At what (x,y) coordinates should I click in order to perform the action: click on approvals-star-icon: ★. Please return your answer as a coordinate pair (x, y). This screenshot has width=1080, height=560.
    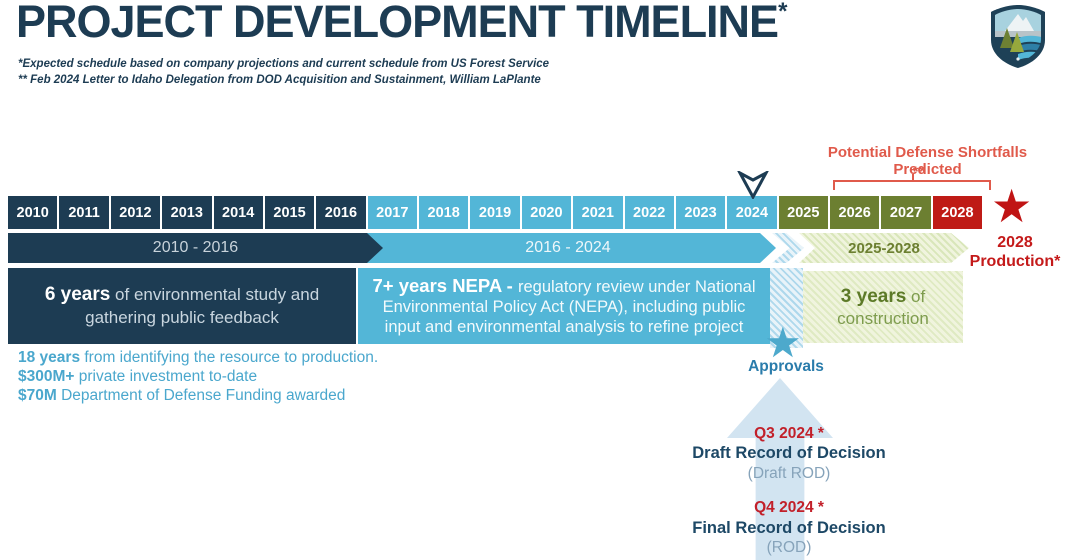
    Looking at the image, I should click on (783, 342).